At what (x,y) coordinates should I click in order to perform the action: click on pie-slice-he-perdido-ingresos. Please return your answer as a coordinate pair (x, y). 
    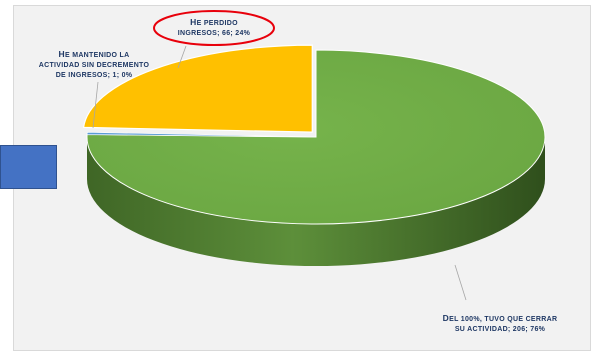
    Looking at the image, I should click on (197, 88).